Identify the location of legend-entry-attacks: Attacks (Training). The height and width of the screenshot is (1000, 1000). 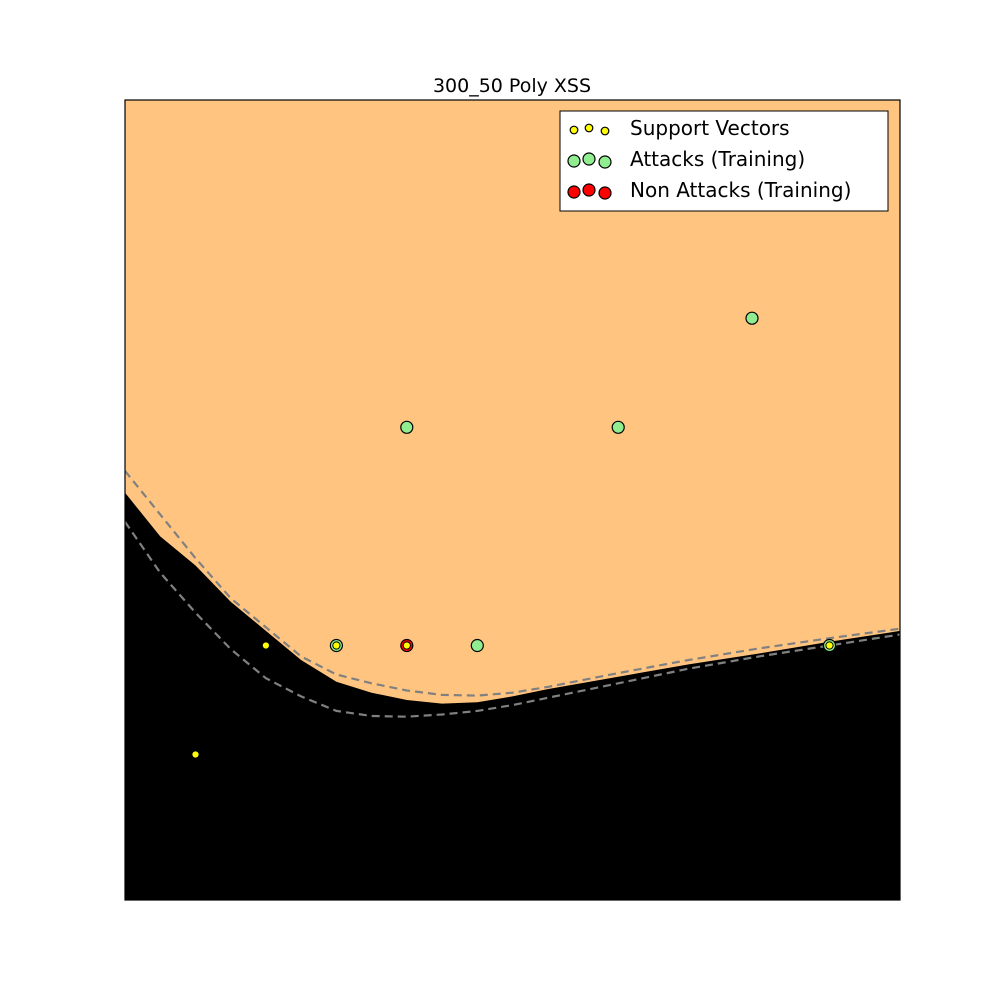
(686, 159).